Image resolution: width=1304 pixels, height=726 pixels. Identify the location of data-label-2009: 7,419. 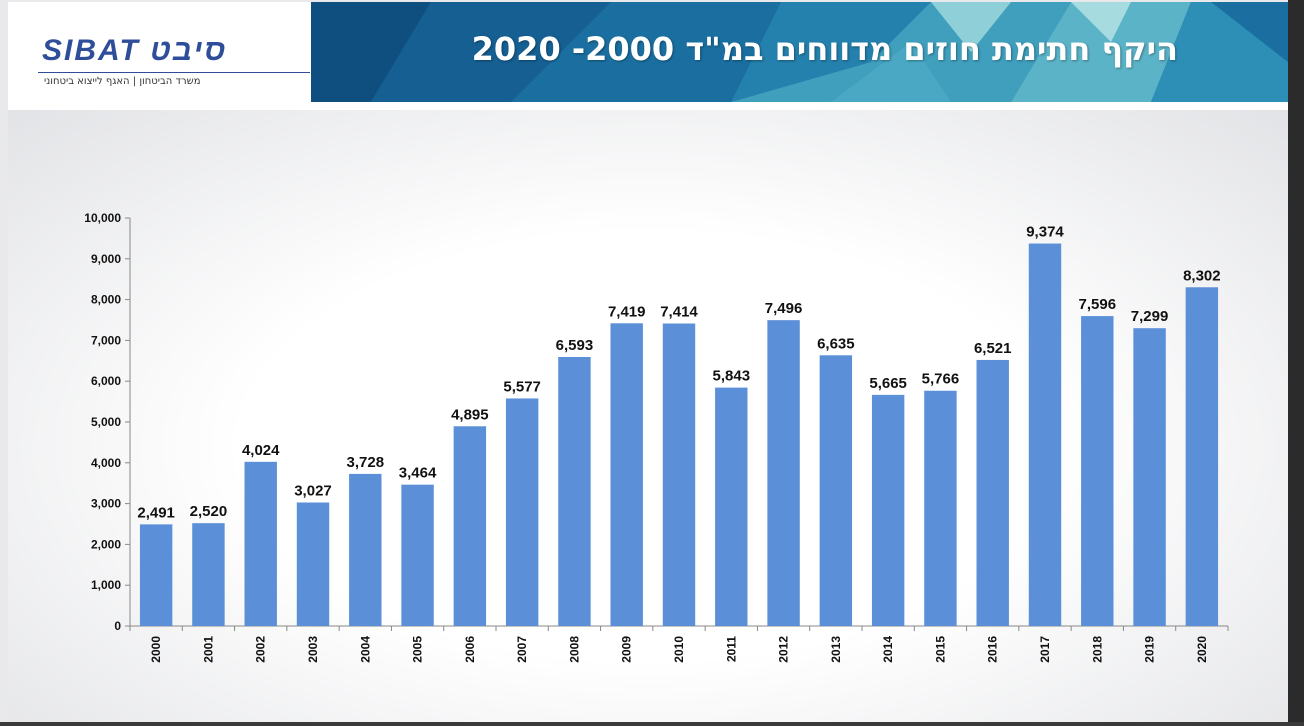
(627, 311).